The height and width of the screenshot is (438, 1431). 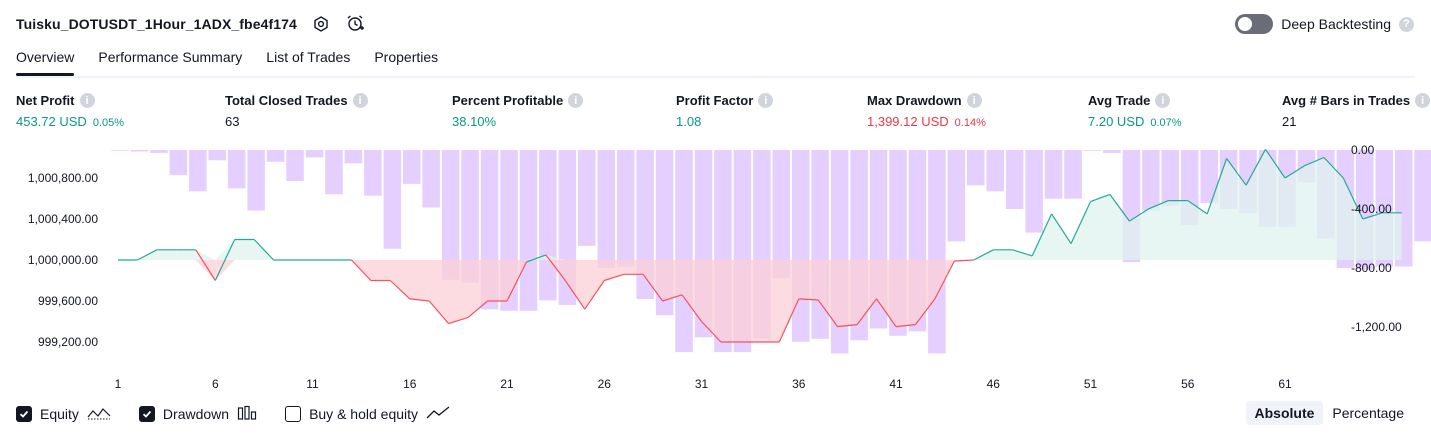 What do you see at coordinates (1254, 24) in the screenshot?
I see `deep-backtesting-toggle` at bounding box center [1254, 24].